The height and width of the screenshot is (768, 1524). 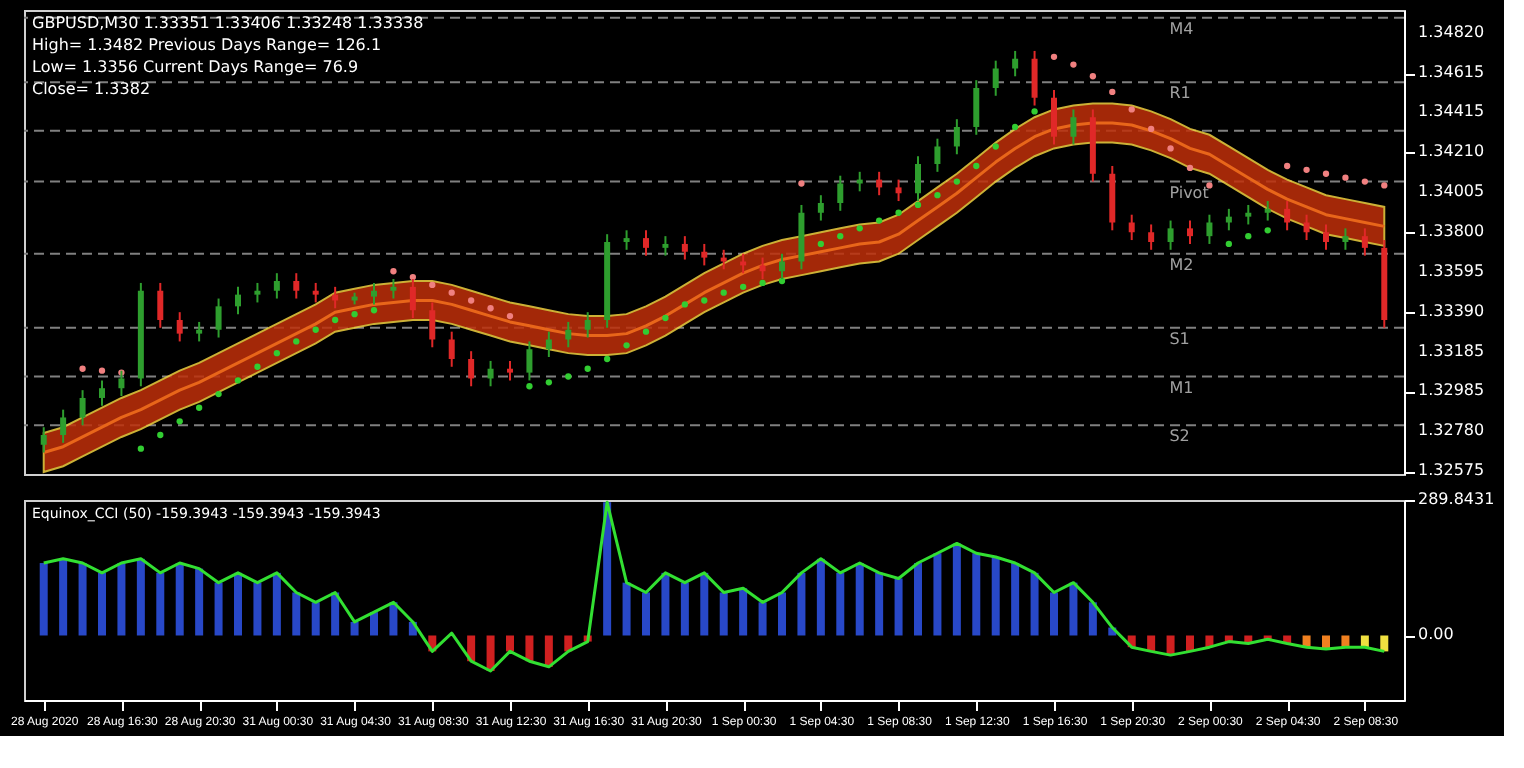 What do you see at coordinates (1436, 634) in the screenshot?
I see `y-tick-label: 0.00` at bounding box center [1436, 634].